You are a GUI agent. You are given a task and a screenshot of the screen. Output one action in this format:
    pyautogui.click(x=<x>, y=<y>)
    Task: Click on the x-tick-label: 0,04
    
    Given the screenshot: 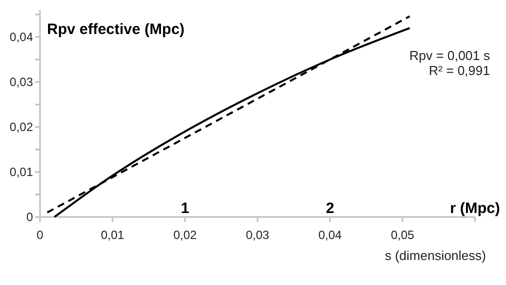 What is the action you would take?
    pyautogui.click(x=330, y=235)
    